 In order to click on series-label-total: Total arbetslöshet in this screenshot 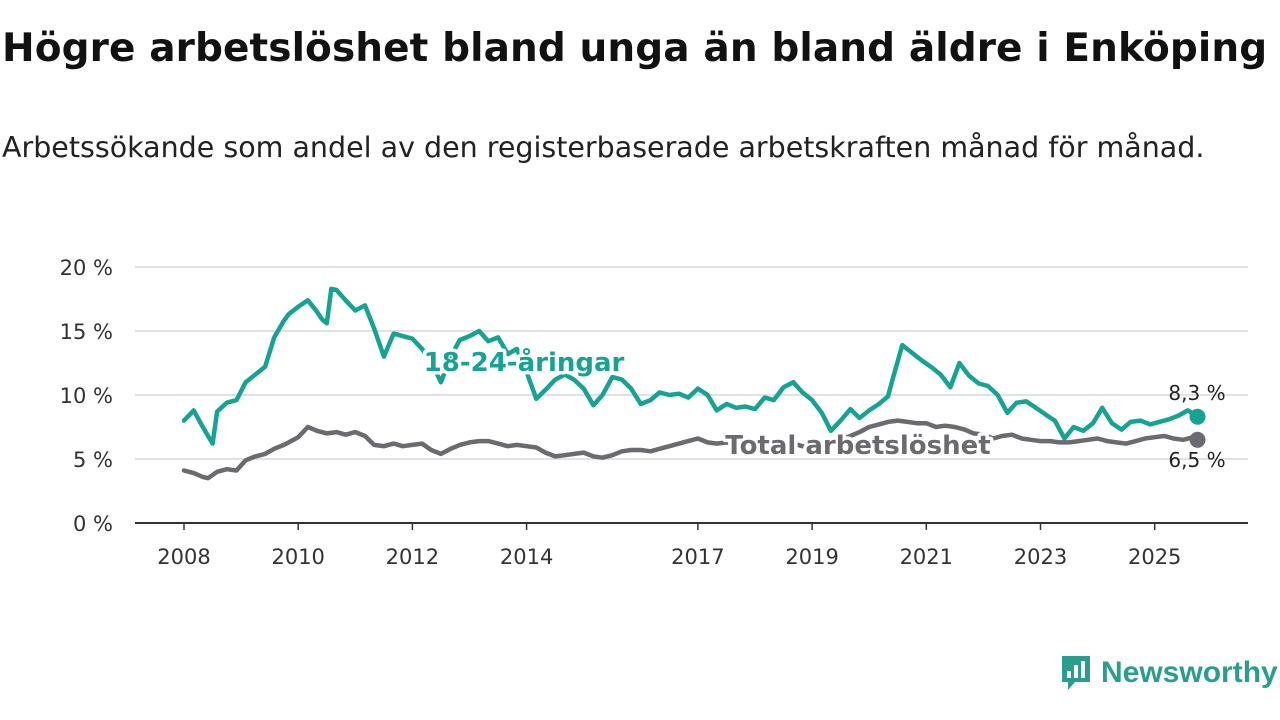, I will do `click(857, 446)`.